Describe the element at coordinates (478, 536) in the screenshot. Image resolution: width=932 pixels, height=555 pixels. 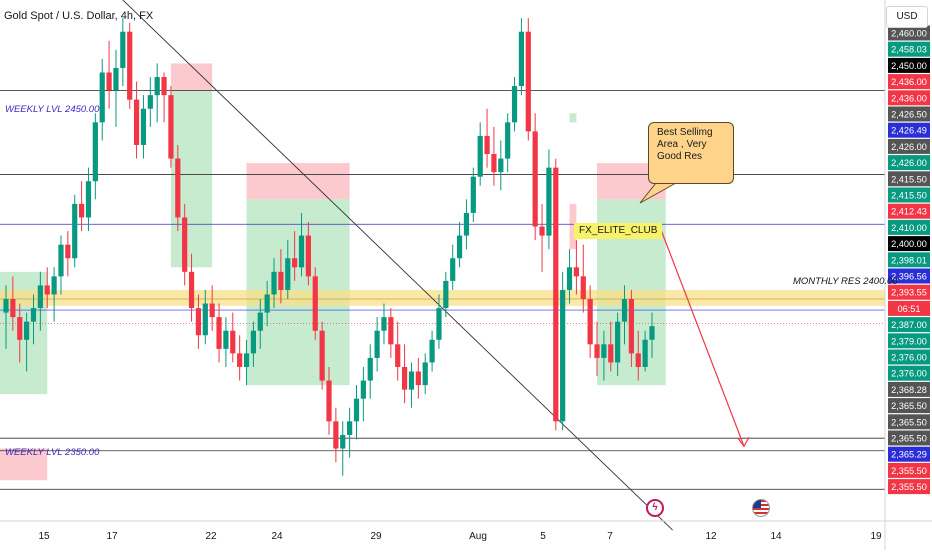
I see `time-axis-label: Aug` at that location.